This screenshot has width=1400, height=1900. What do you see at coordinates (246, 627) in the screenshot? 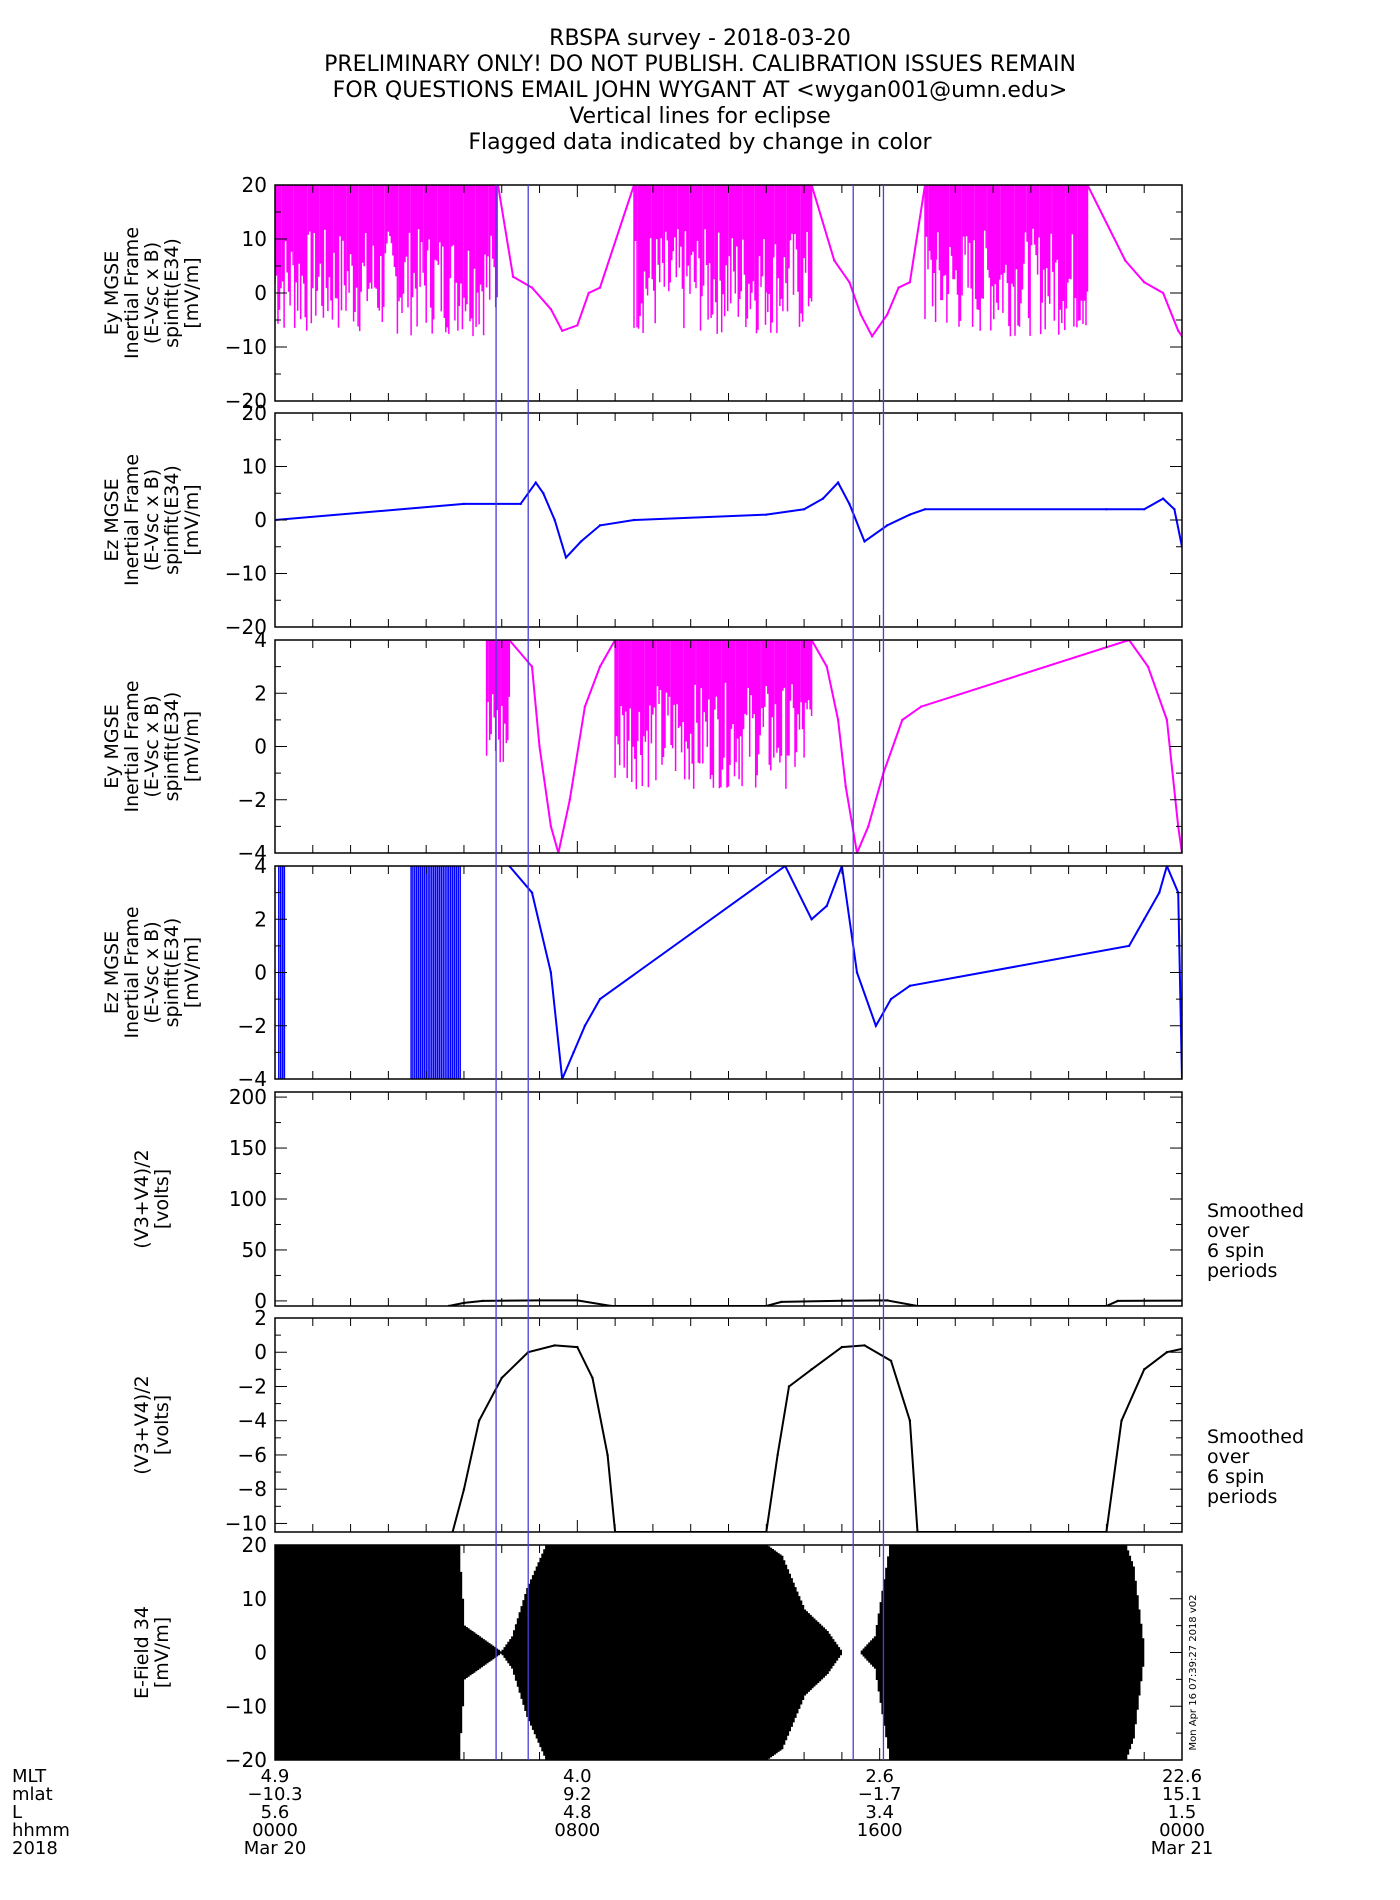
I see `y-tick-label: −20` at bounding box center [246, 627].